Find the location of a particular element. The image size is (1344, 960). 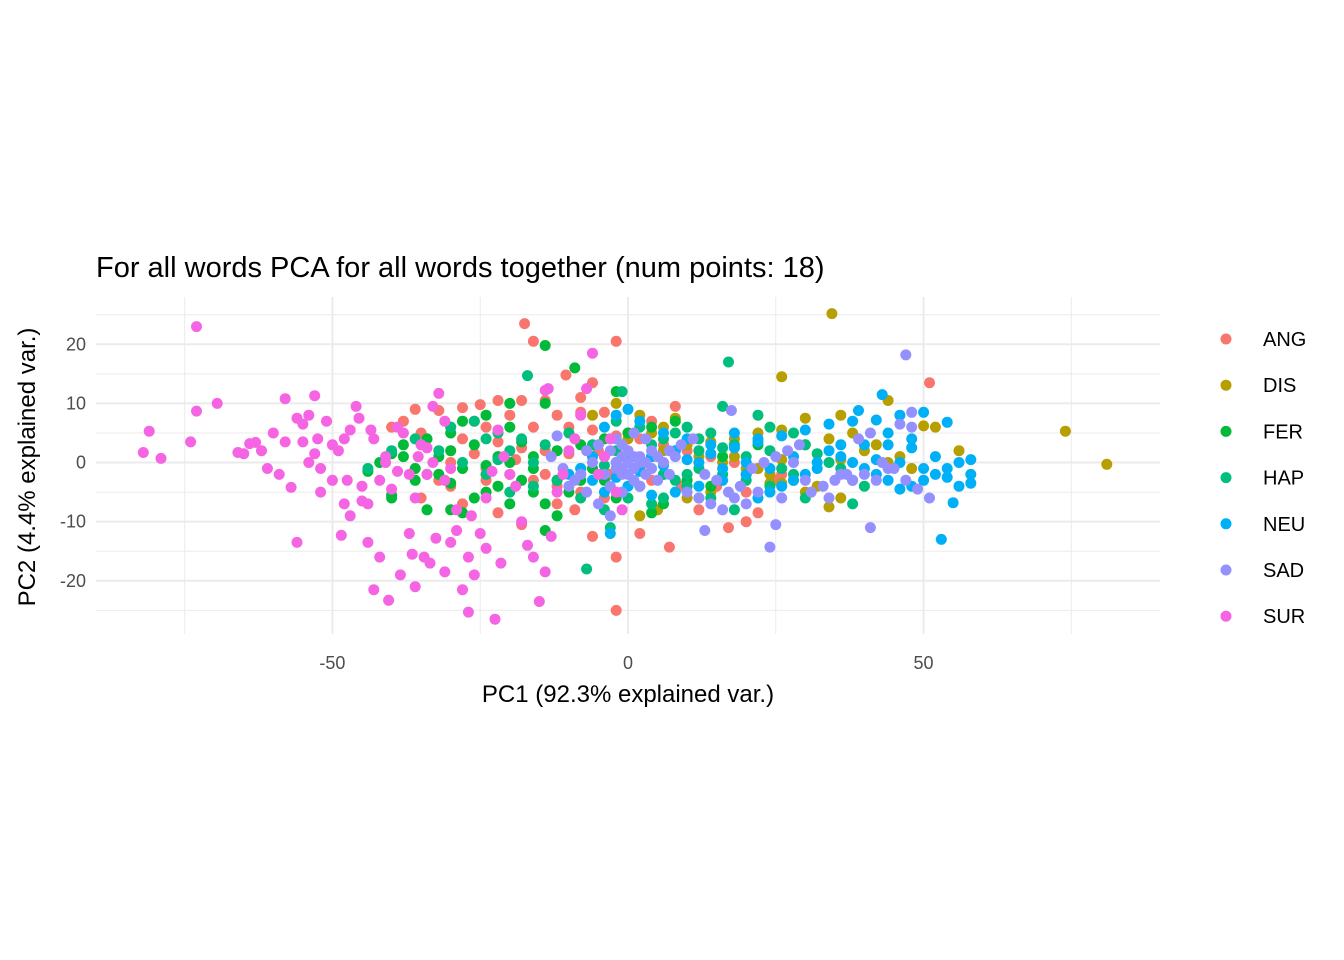

x-axis-title: PC1 (92.3% explained var.) is located at coordinates (628, 694).